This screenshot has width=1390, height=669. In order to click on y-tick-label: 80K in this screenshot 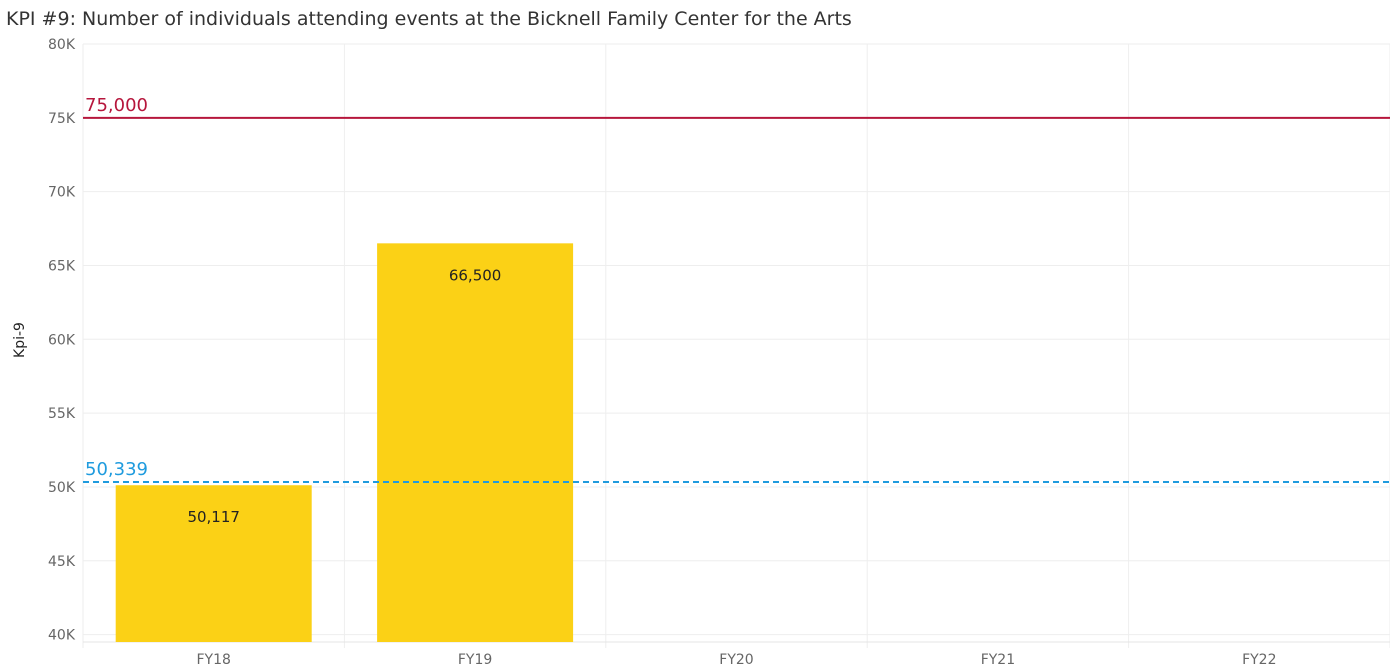, I will do `click(62, 45)`.